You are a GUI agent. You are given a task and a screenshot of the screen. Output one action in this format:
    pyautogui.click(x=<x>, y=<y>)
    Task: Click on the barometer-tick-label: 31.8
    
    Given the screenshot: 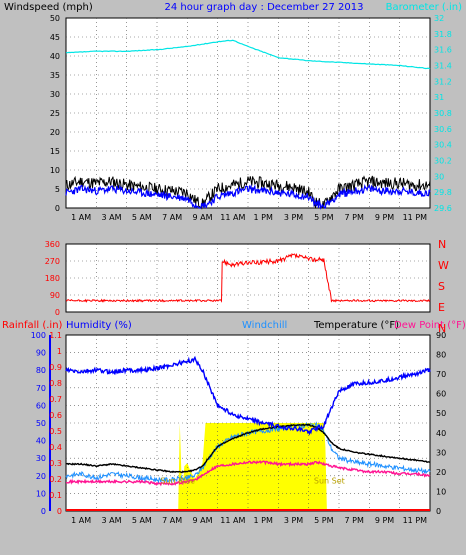 What is the action you would take?
    pyautogui.click(x=443, y=34)
    